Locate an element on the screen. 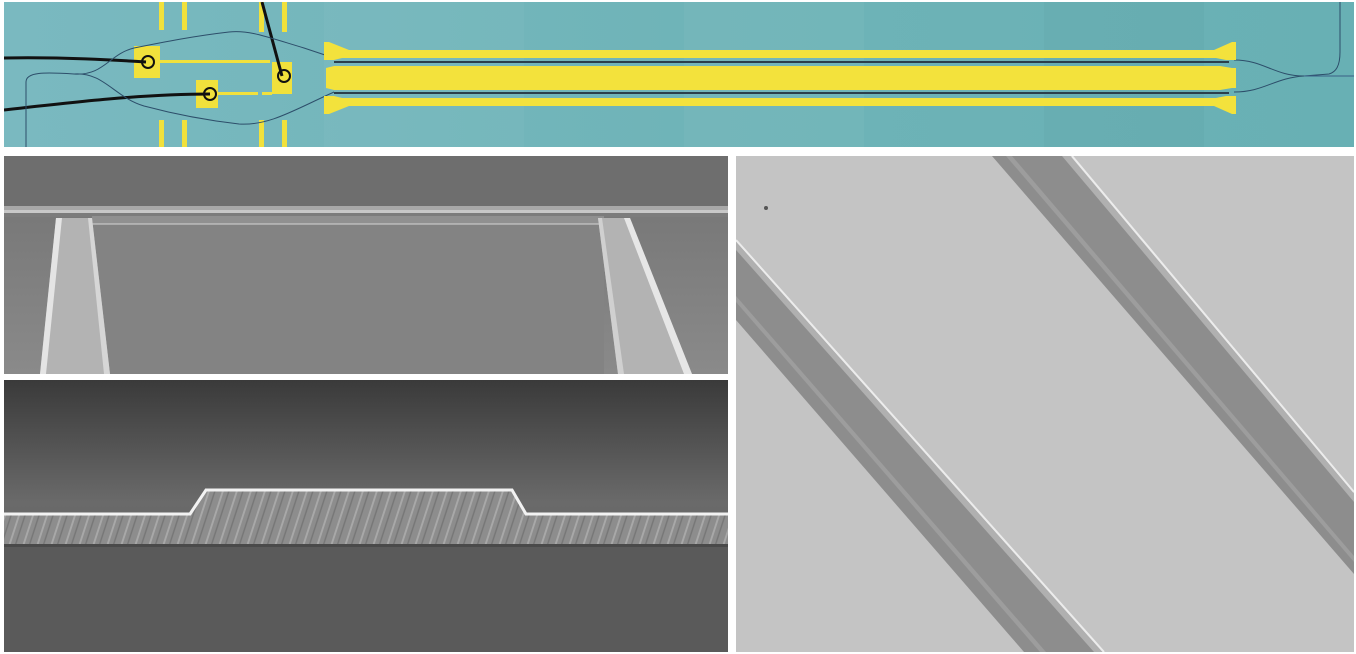 The image size is (1356, 654). gold-pads is located at coordinates (213, 74).